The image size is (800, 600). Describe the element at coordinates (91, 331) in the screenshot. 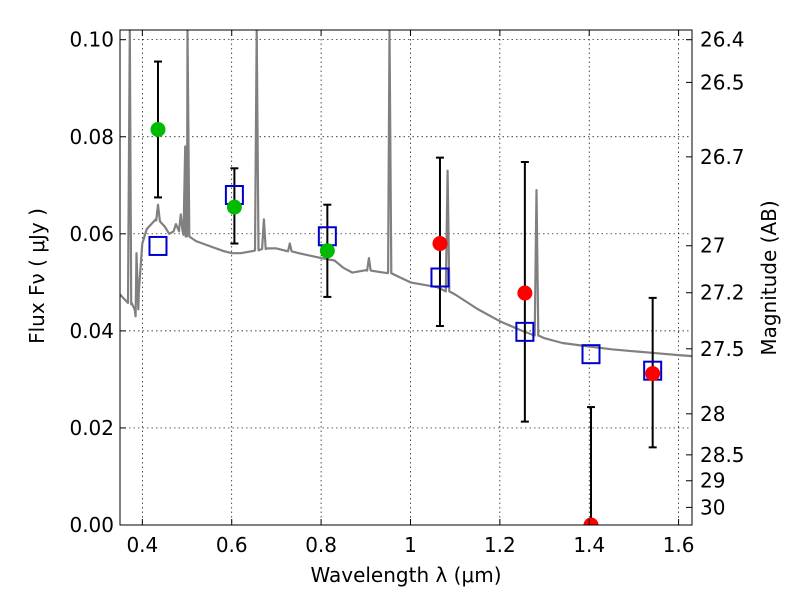

I see `y-tick-label: 0.04` at that location.